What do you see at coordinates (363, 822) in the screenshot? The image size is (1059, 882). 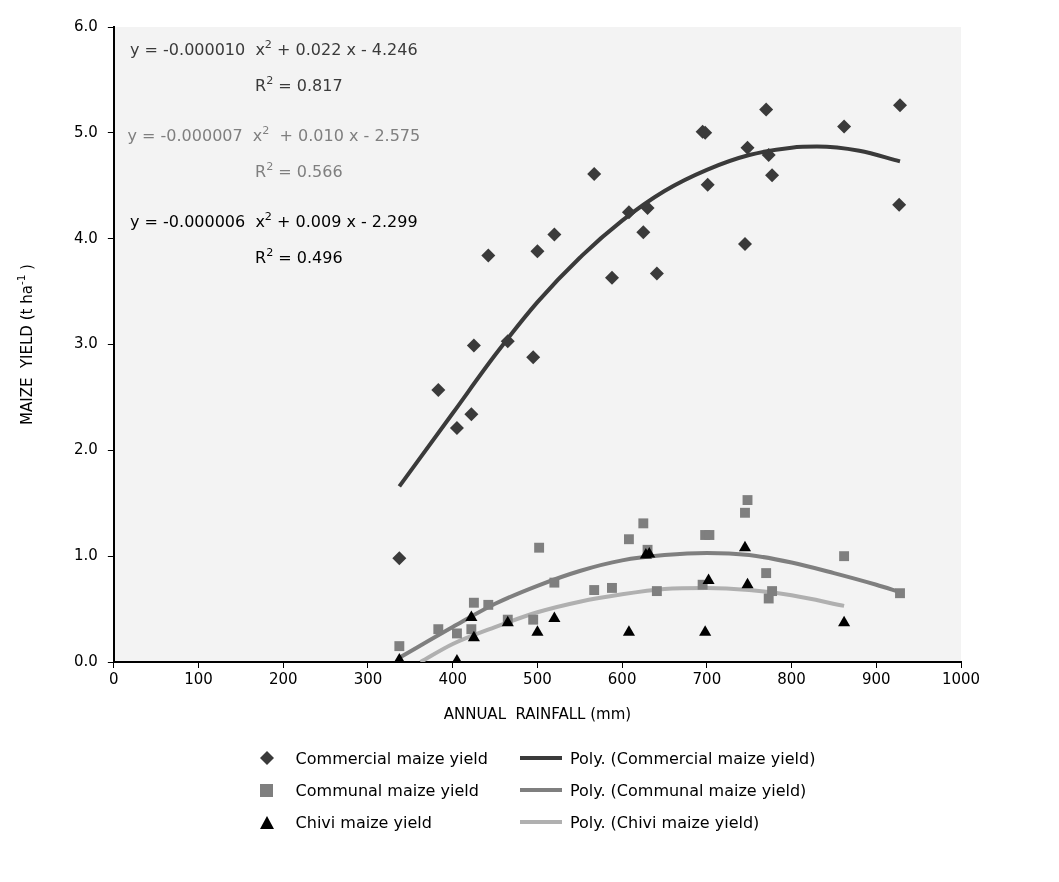 I see `legend-label: Chivi maize yield` at bounding box center [363, 822].